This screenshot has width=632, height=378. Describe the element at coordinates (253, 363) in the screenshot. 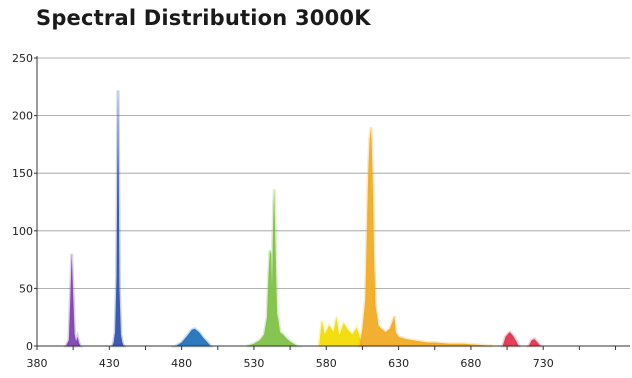

I see `x-tick-label: 530` at that location.